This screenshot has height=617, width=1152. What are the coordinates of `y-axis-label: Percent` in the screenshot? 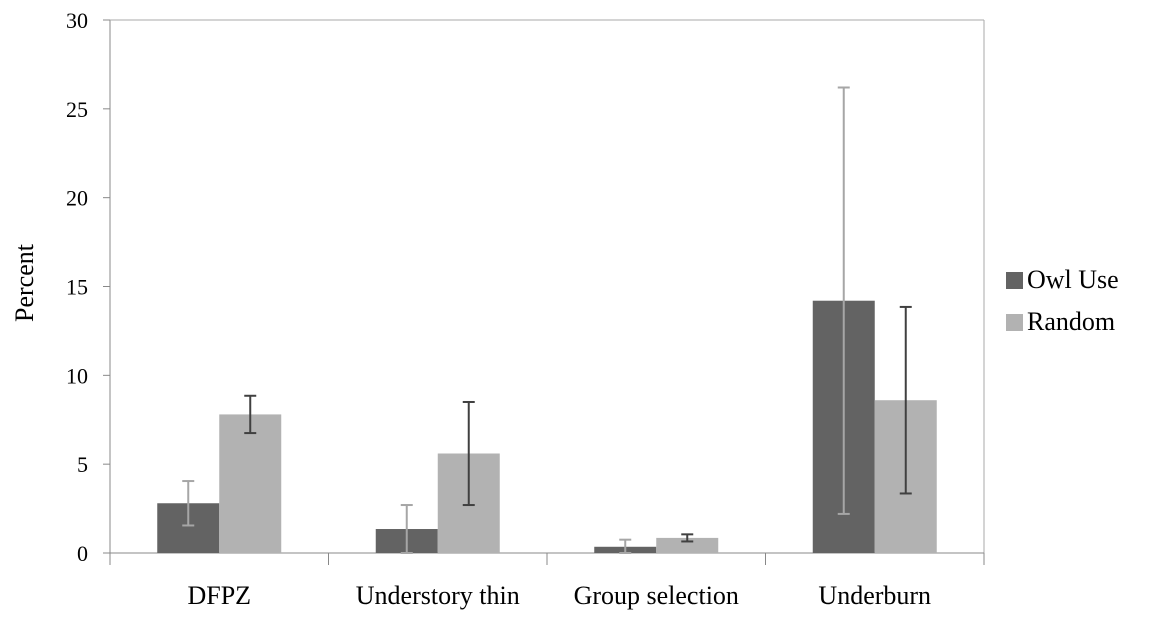 It's located at (24, 282).